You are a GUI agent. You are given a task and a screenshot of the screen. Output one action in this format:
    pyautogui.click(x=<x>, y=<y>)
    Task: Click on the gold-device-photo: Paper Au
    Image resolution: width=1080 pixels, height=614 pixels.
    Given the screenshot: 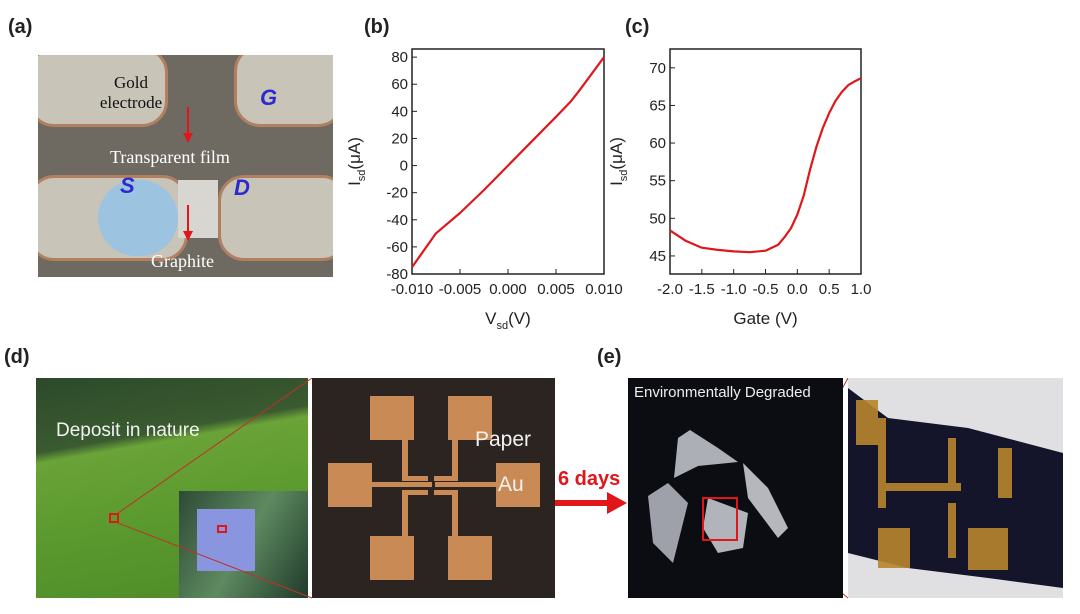 What is the action you would take?
    pyautogui.click(x=433, y=488)
    